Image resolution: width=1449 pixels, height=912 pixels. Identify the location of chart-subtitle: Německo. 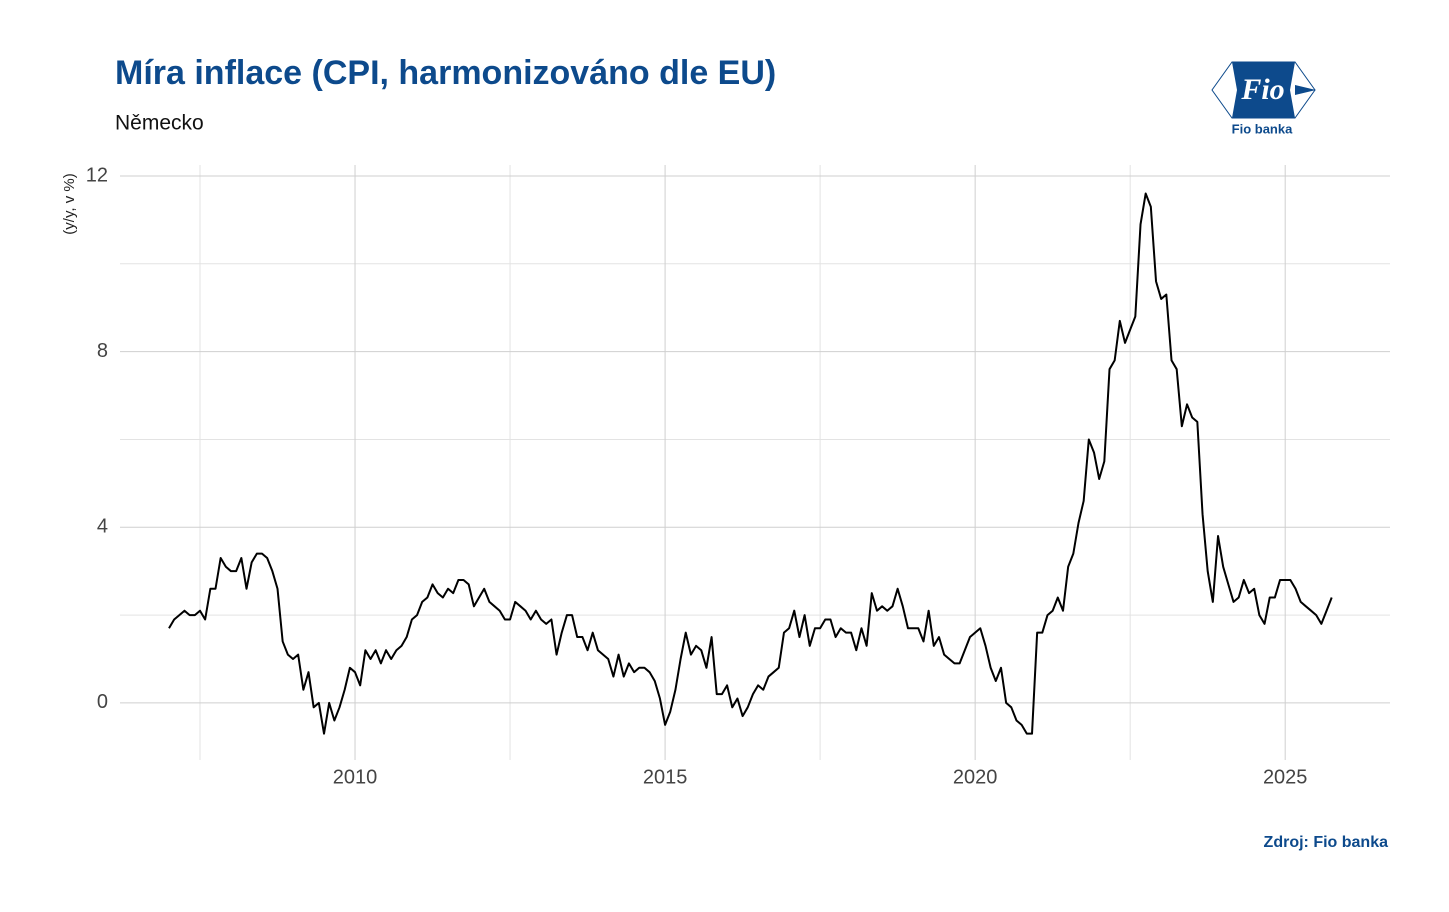
(159, 123).